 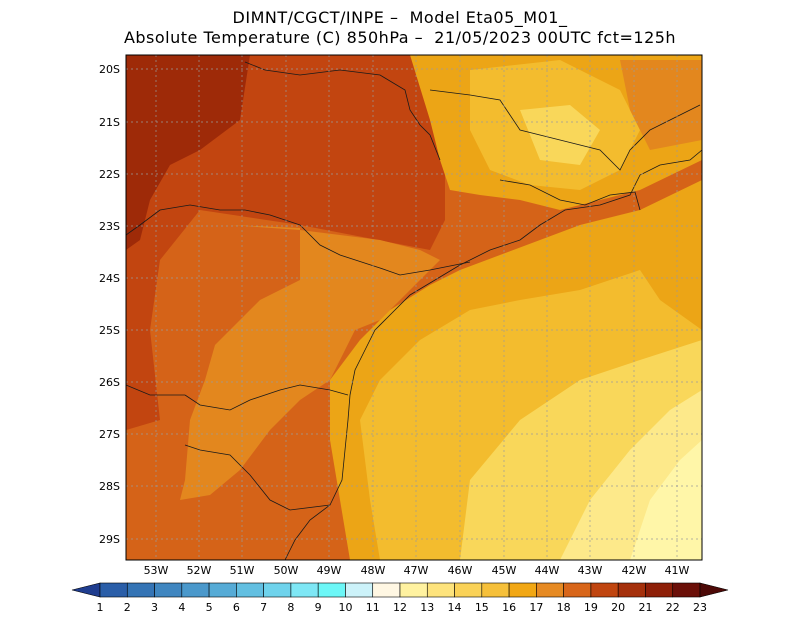 What do you see at coordinates (645, 607) in the screenshot?
I see `colorbar-label: 21` at bounding box center [645, 607].